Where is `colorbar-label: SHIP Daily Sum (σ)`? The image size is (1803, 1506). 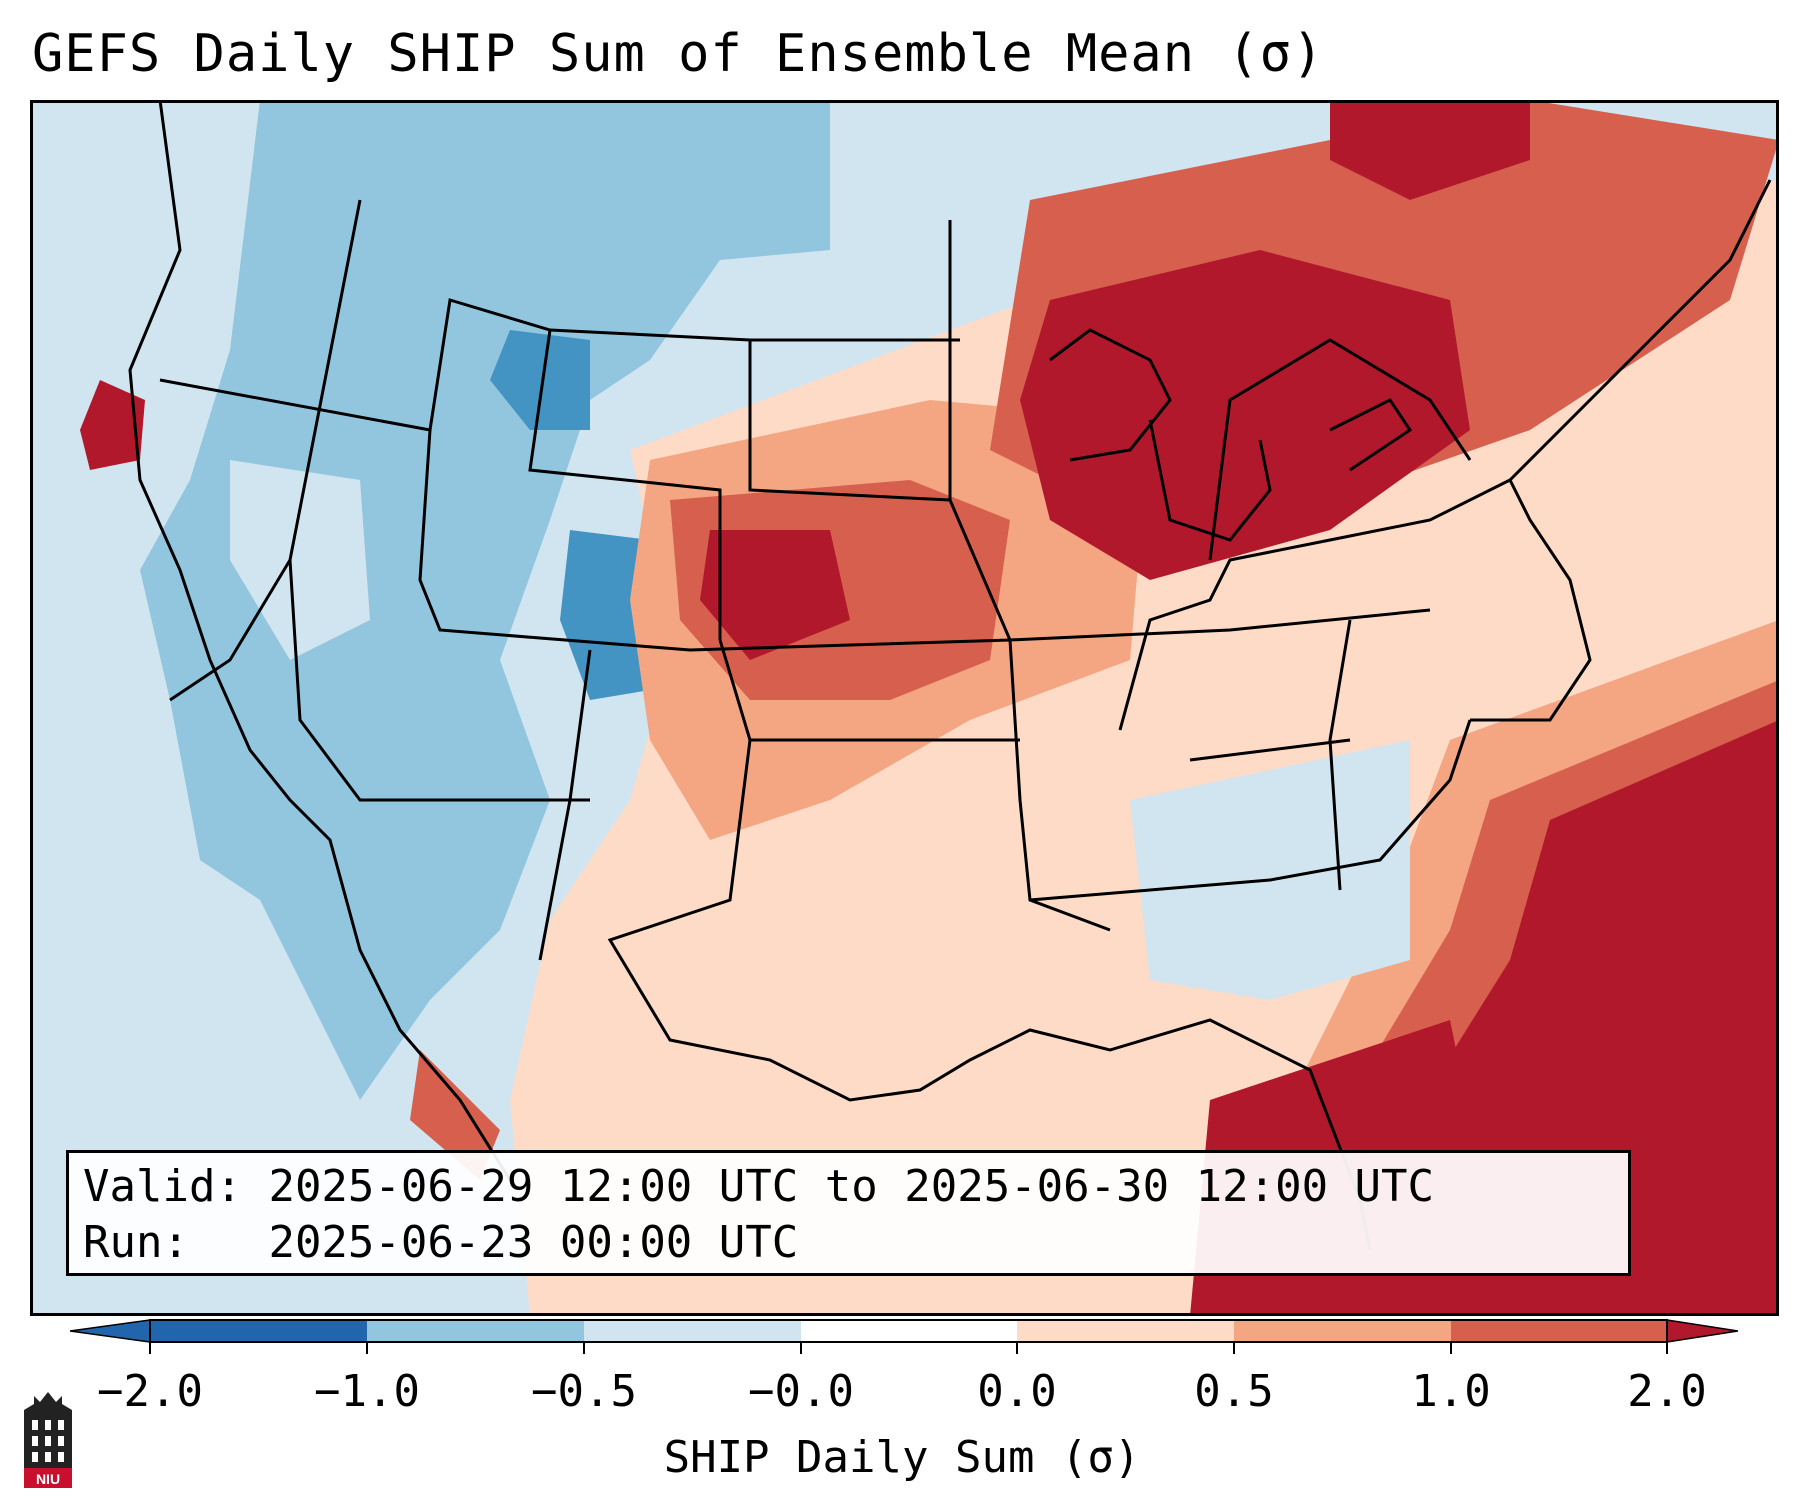
colorbar-label: SHIP Daily Sum (σ) is located at coordinates (902, 1457).